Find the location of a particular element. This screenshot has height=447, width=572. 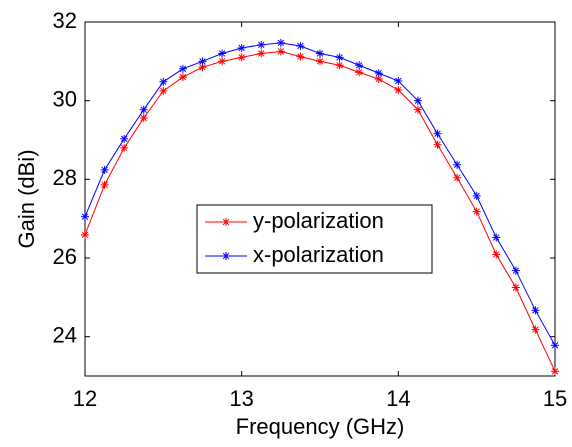

y-axis-label: Gain (dBi) is located at coordinates (26, 198).